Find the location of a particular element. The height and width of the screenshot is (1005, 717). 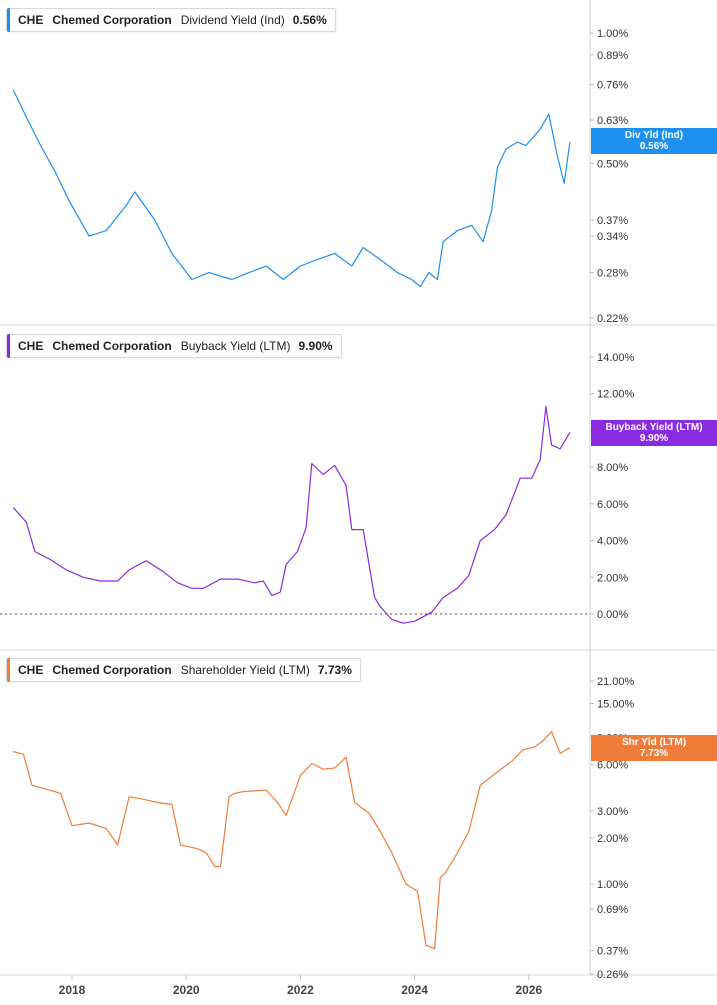

y-tick-label: 0.63% is located at coordinates (612, 121).